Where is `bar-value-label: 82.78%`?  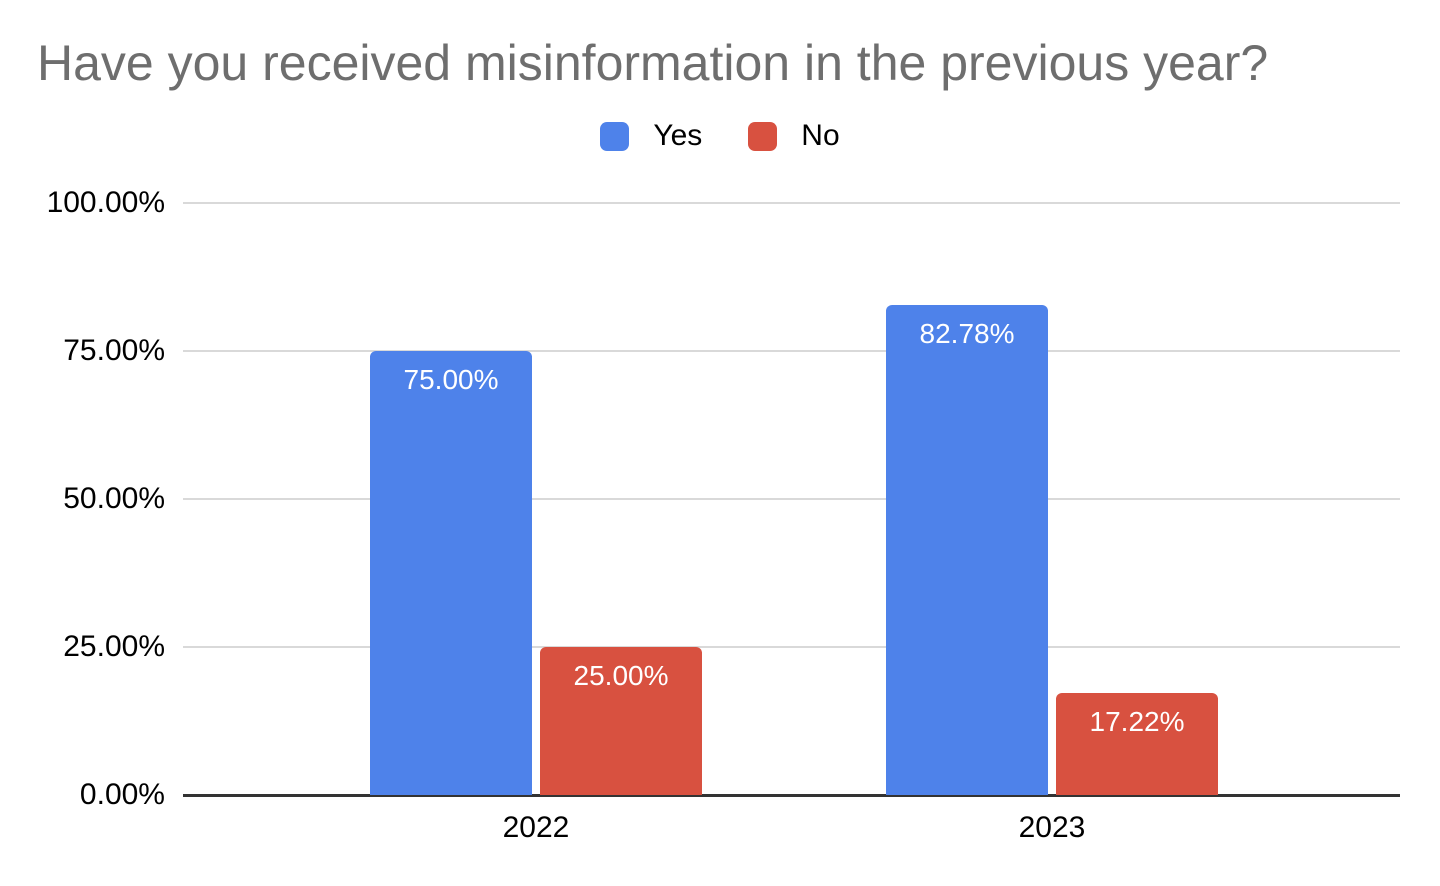 bar-value-label: 82.78% is located at coordinates (967, 333).